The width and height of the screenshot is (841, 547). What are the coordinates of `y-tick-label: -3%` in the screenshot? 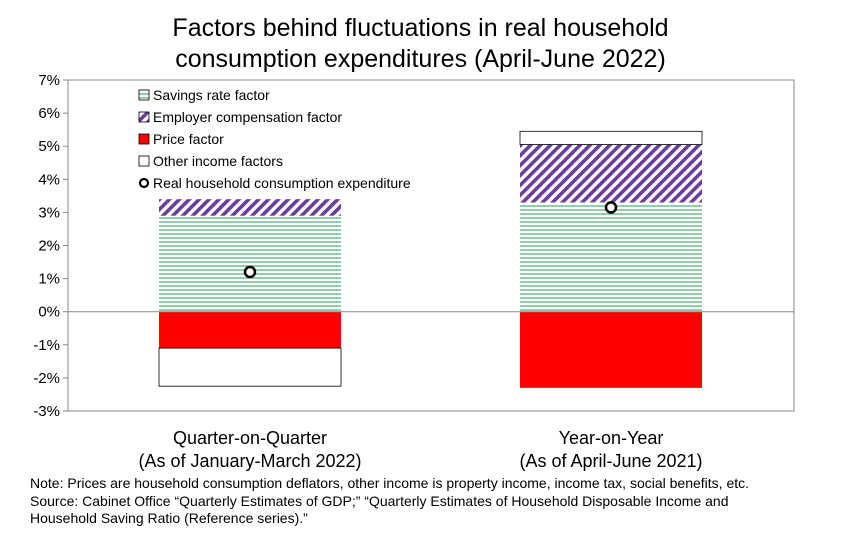 It's located at (46, 411).